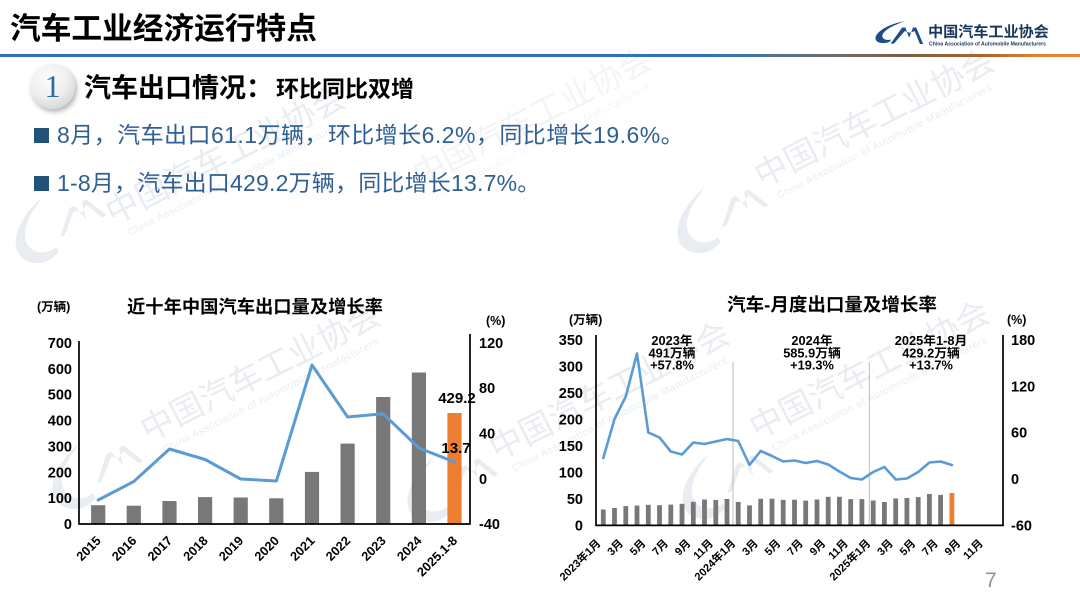 The width and height of the screenshot is (1080, 607). Describe the element at coordinates (487, 435) in the screenshot. I see `svg-text: 40` at that location.